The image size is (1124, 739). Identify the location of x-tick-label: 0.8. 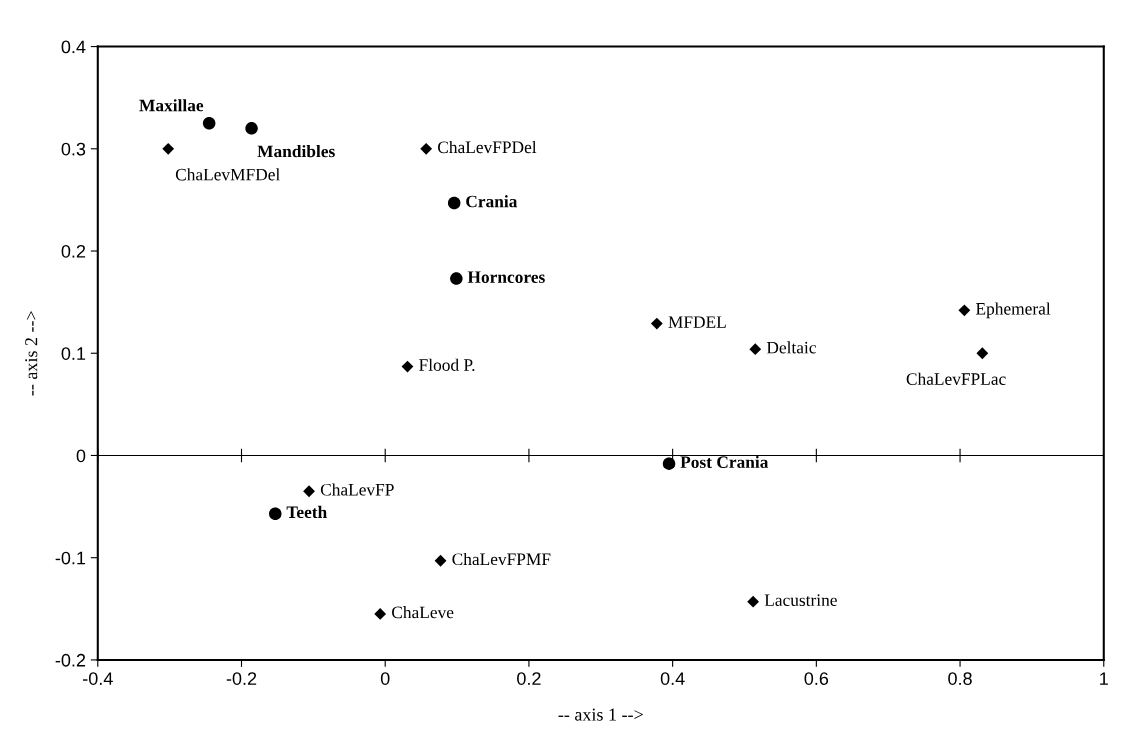
(960, 678).